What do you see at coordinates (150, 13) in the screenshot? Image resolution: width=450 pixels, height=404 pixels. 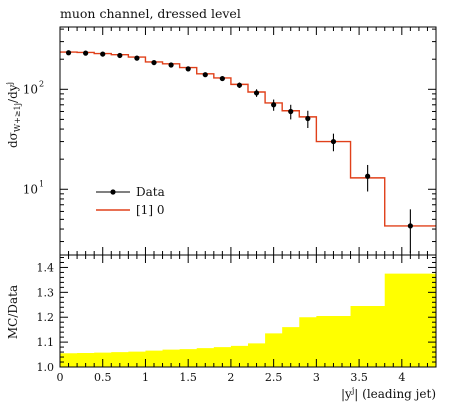 I see `chart-title: muon channel, dressed level` at bounding box center [150, 13].